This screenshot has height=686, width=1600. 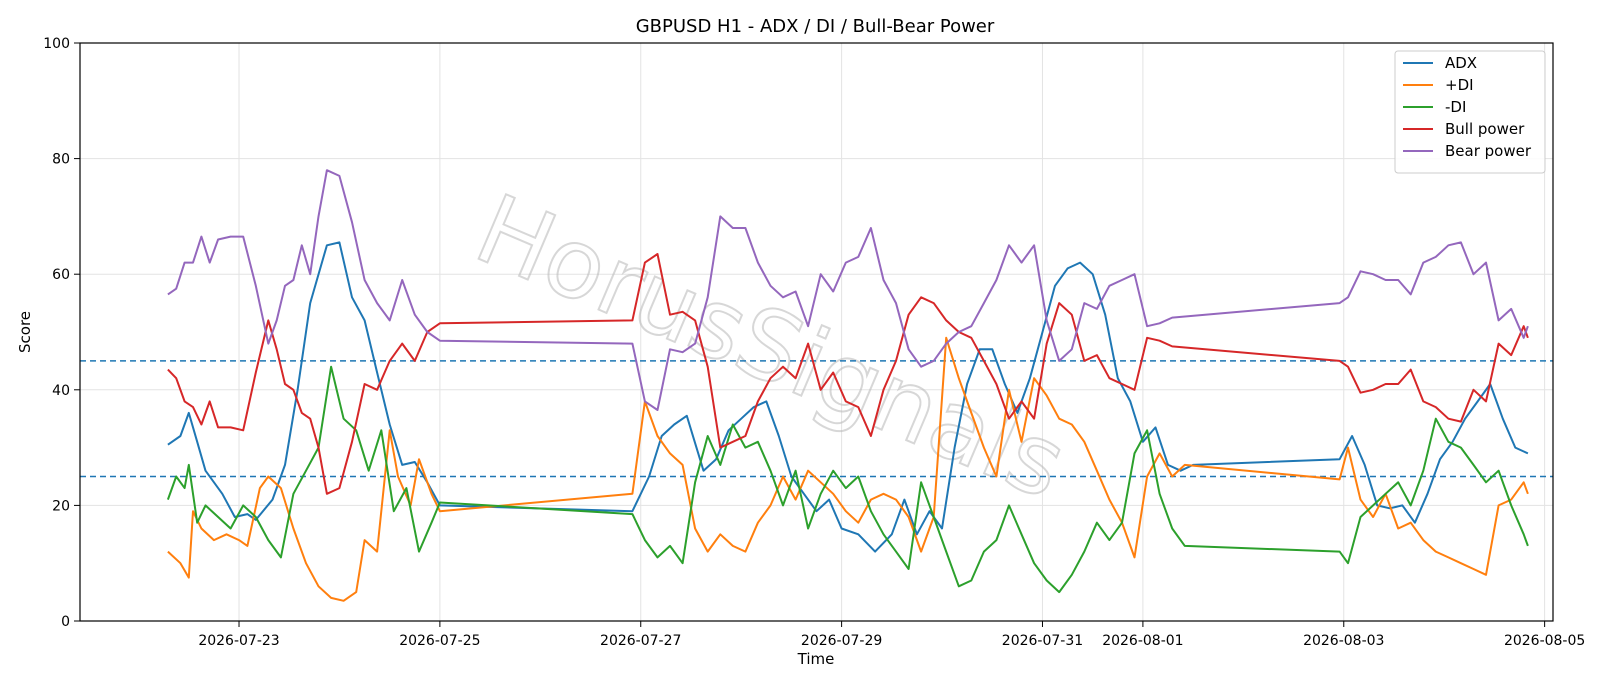 What do you see at coordinates (61, 160) in the screenshot?
I see `y-tick-label: 80` at bounding box center [61, 160].